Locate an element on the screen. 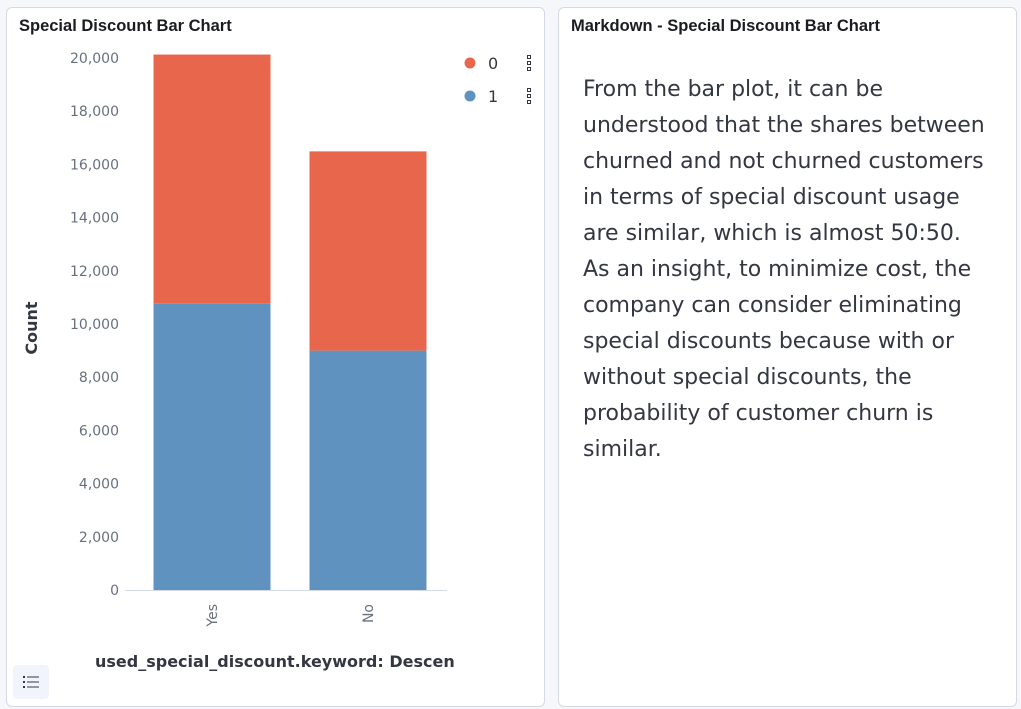 The image size is (1021, 709). chart-panel-title: Special Discount Bar Chart is located at coordinates (125, 26).